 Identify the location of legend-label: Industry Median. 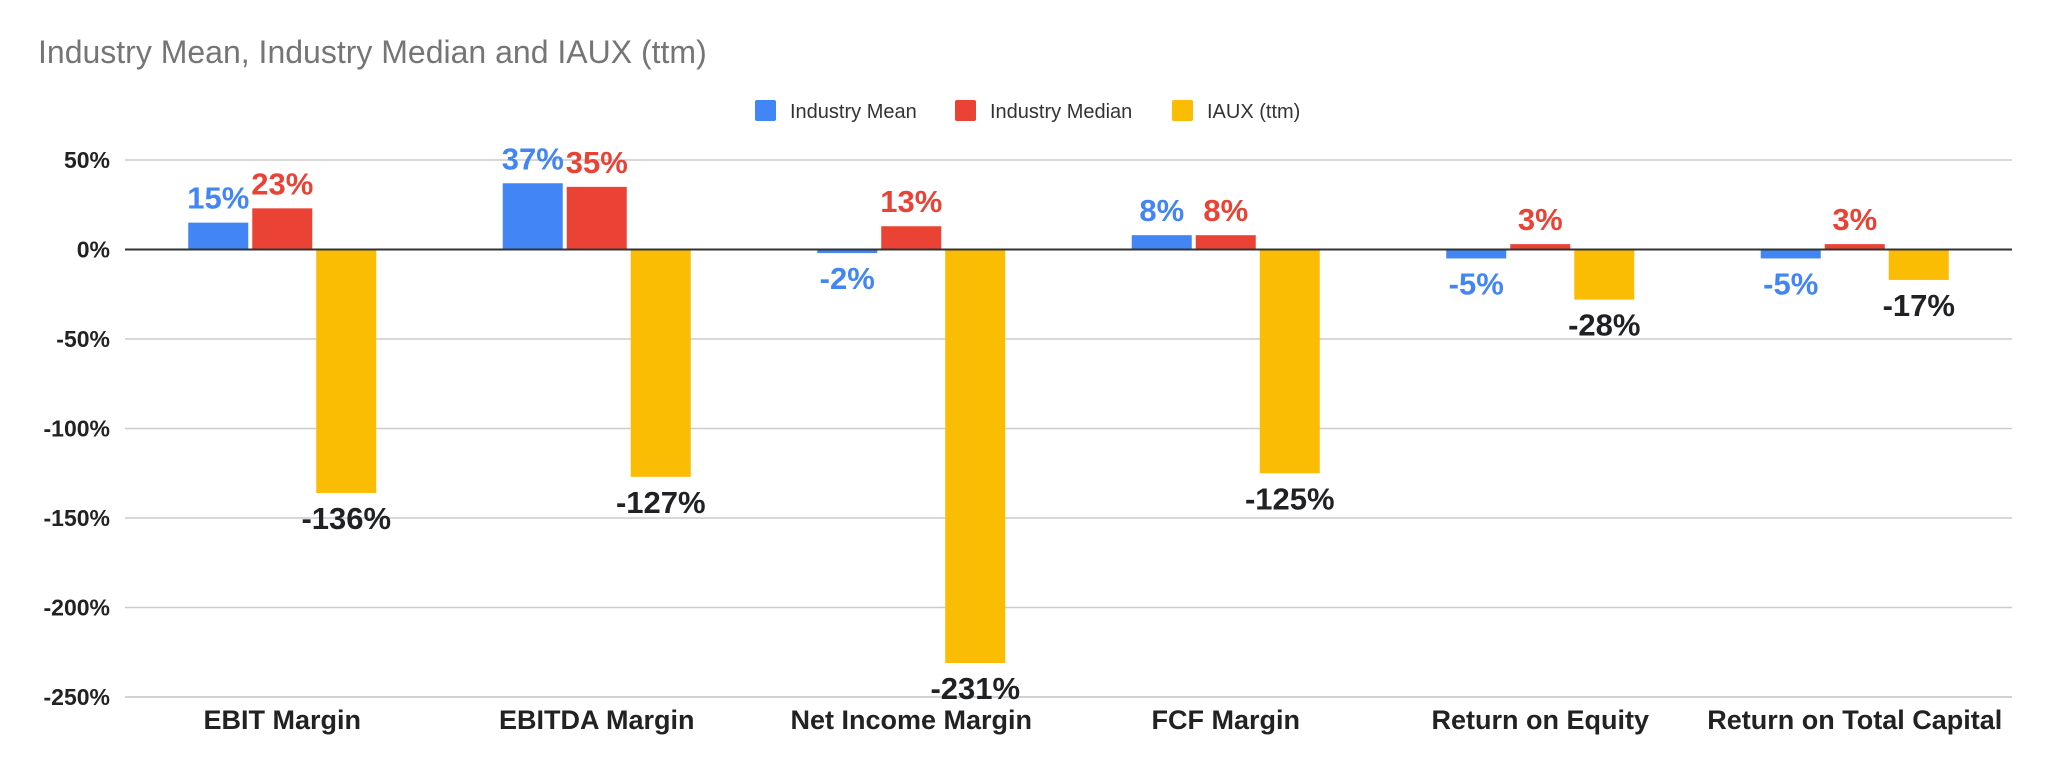
(1061, 112).